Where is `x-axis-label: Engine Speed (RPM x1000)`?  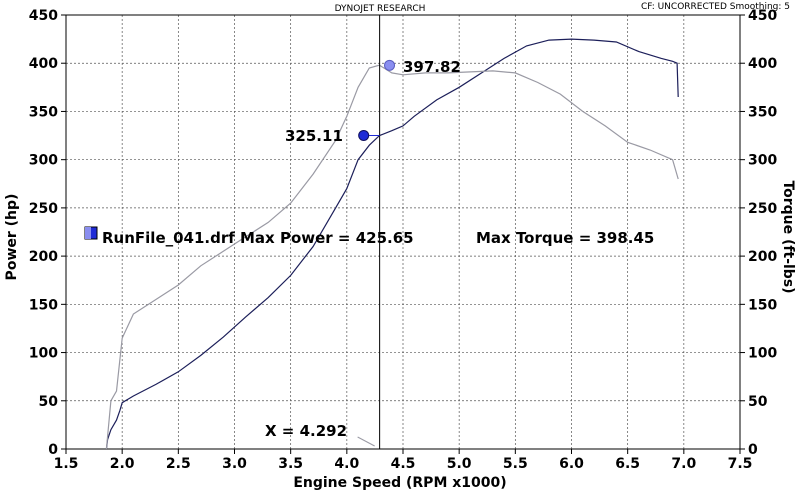
x-axis-label: Engine Speed (RPM x1000) is located at coordinates (399, 483).